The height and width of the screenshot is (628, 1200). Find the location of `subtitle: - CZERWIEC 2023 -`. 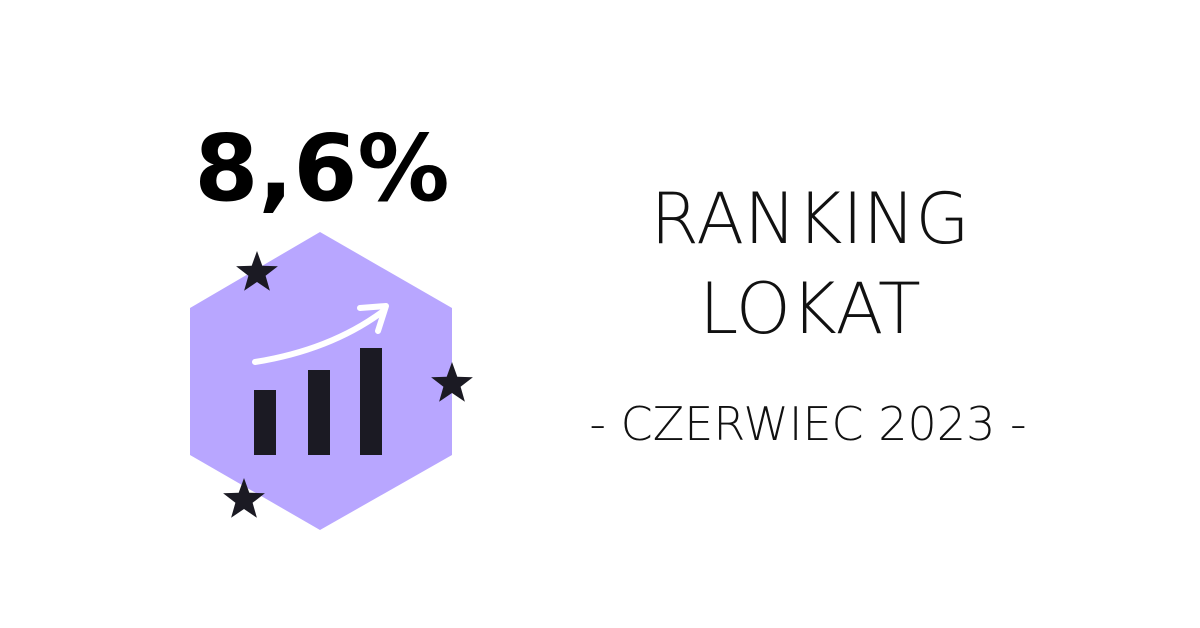

subtitle: - CZERWIEC 2023 - is located at coordinates (807, 424).